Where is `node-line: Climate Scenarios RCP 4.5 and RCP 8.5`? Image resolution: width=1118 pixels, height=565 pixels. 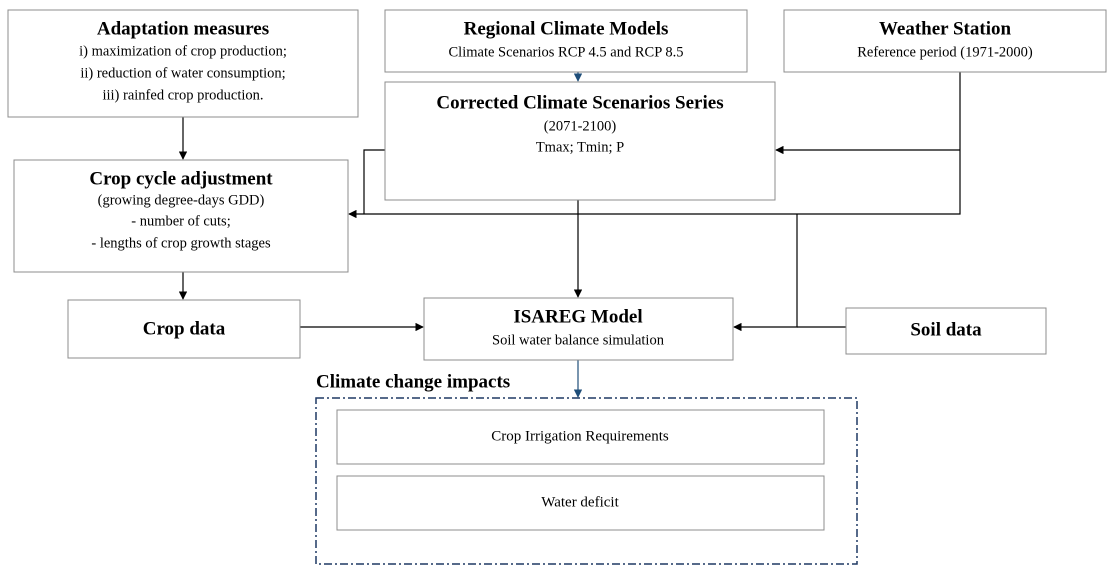 node-line: Climate Scenarios RCP 4.5 and RCP 8.5 is located at coordinates (566, 52).